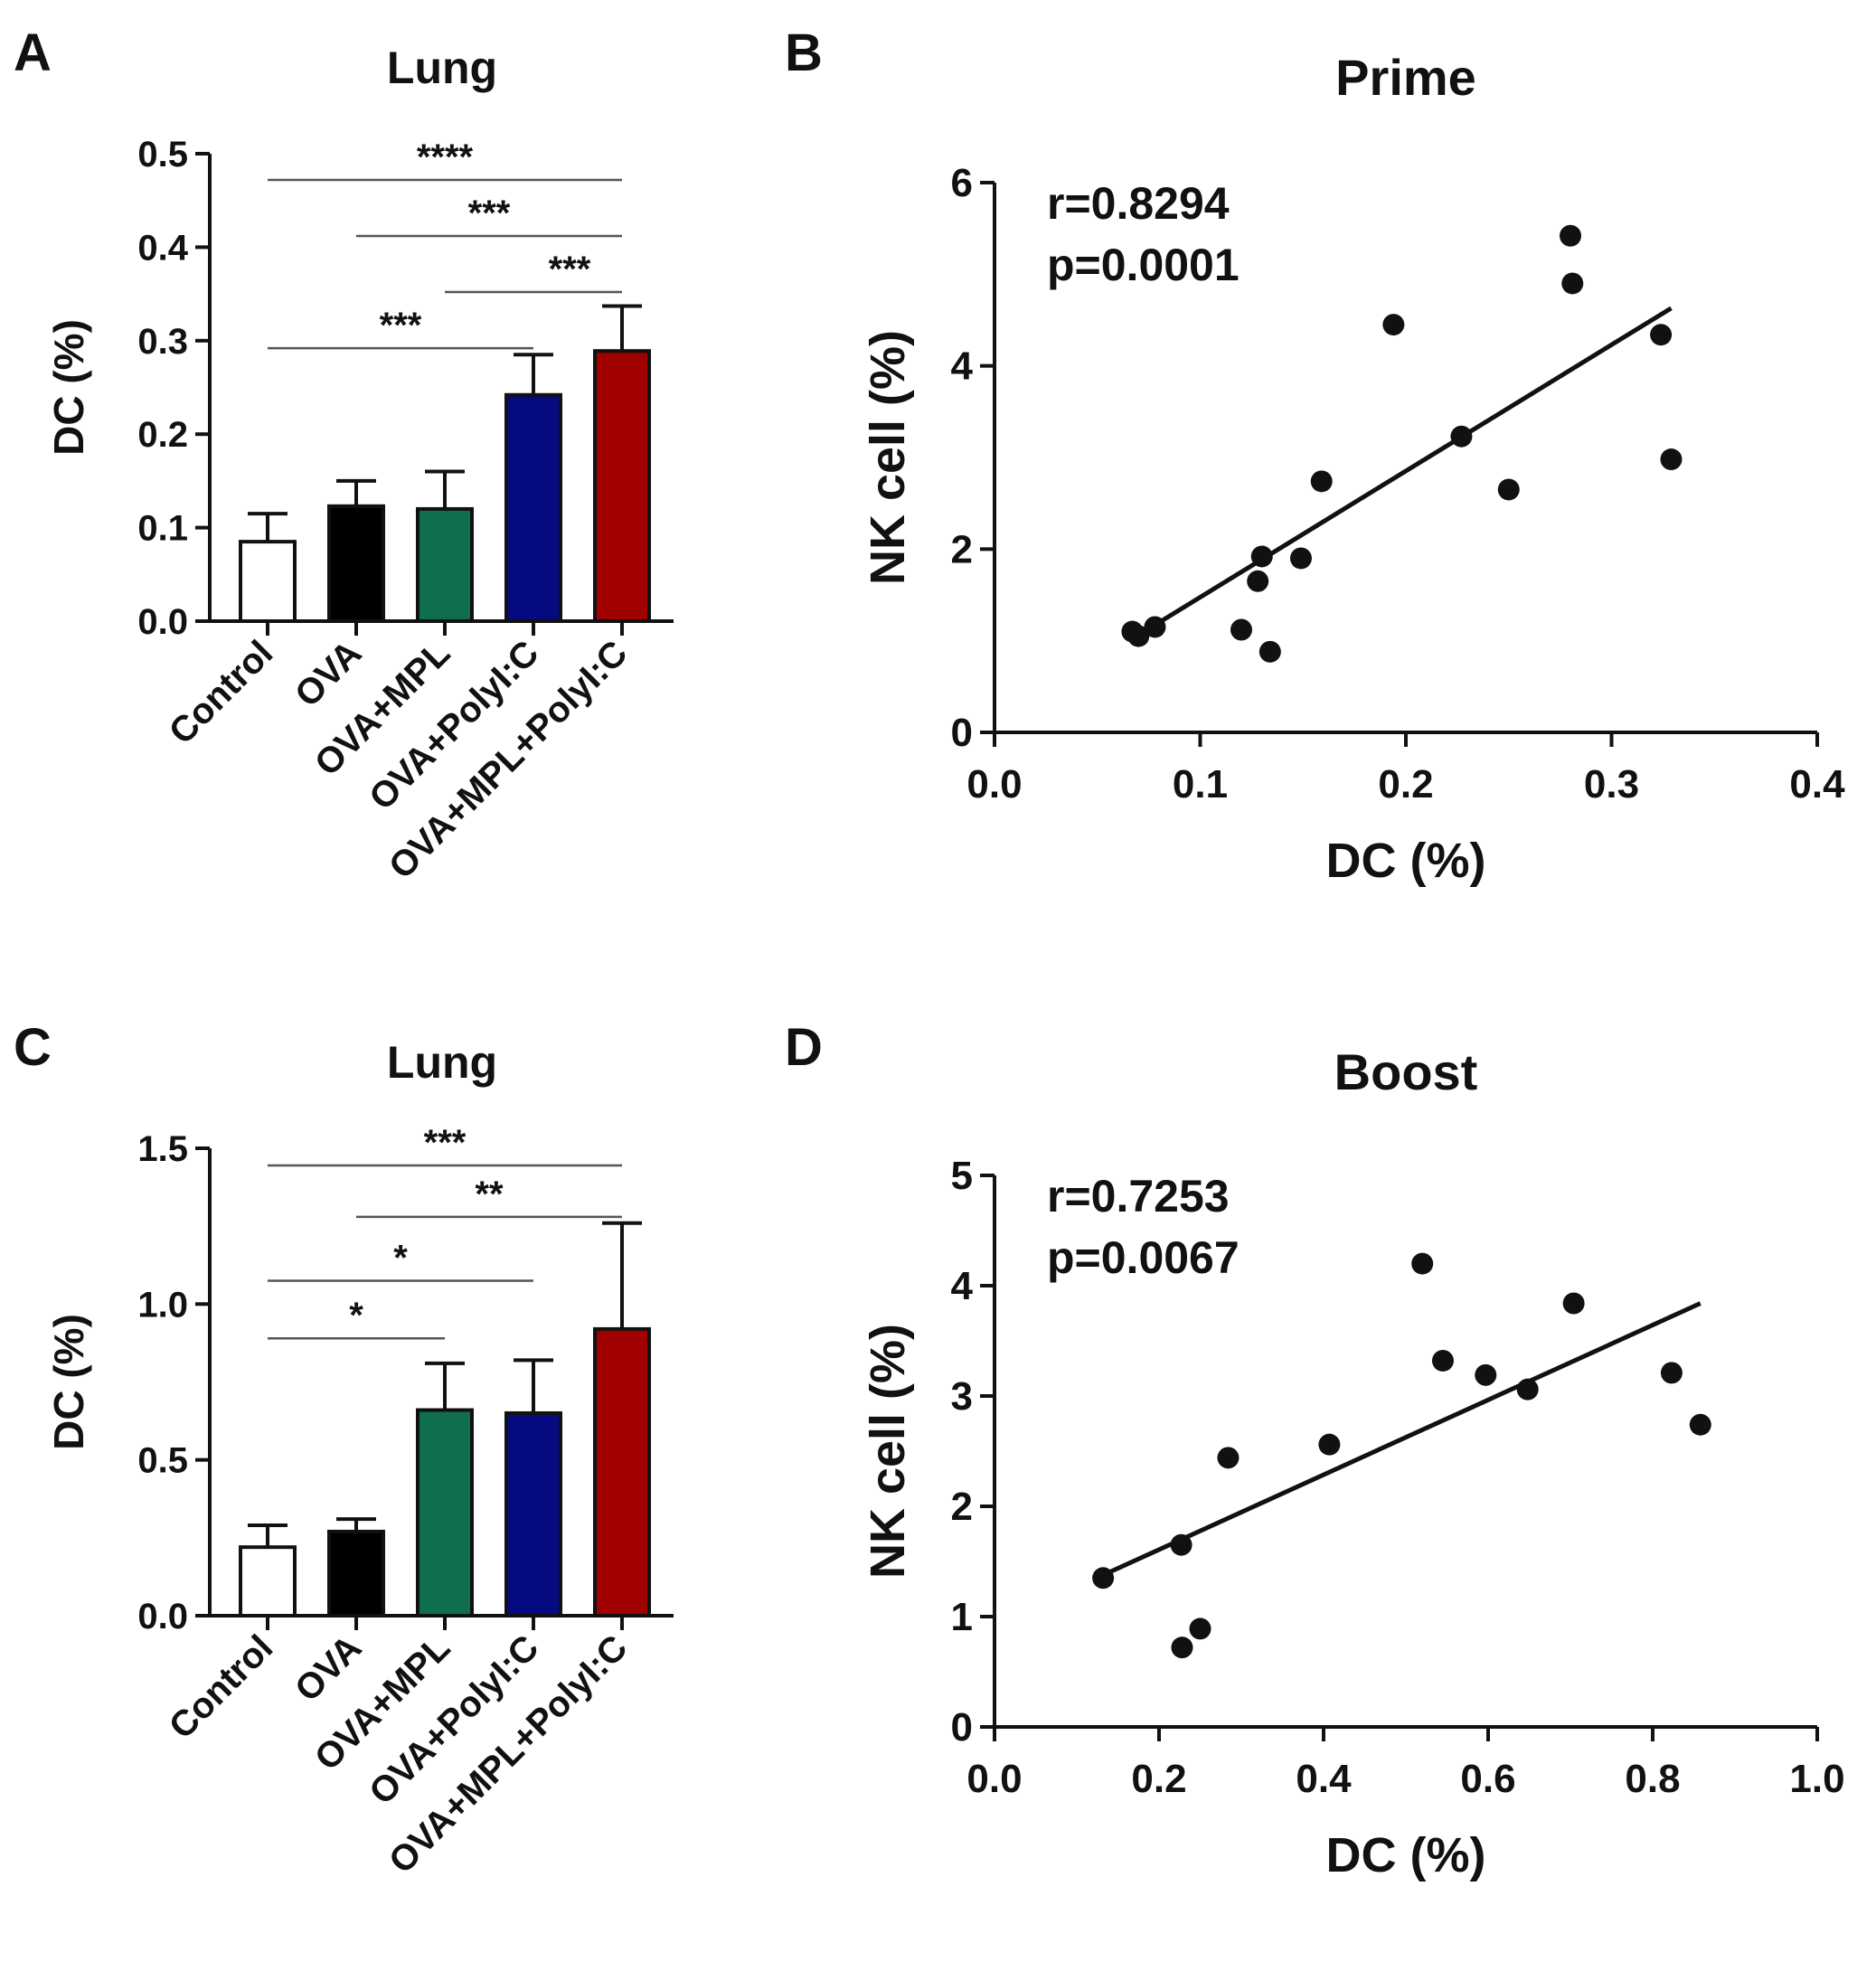 The image size is (1876, 1962). I want to click on x-tick-label: 0.6, so click(1487, 1779).